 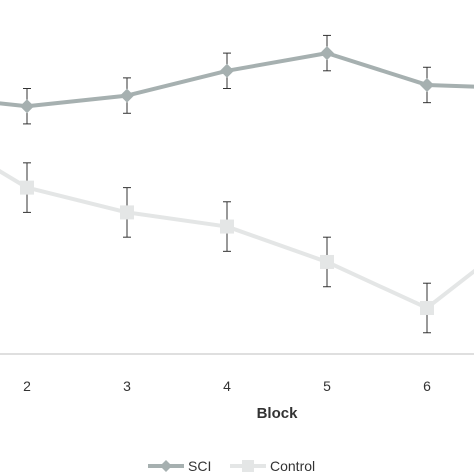 I want to click on x-tick-label: 5, so click(x=327, y=386).